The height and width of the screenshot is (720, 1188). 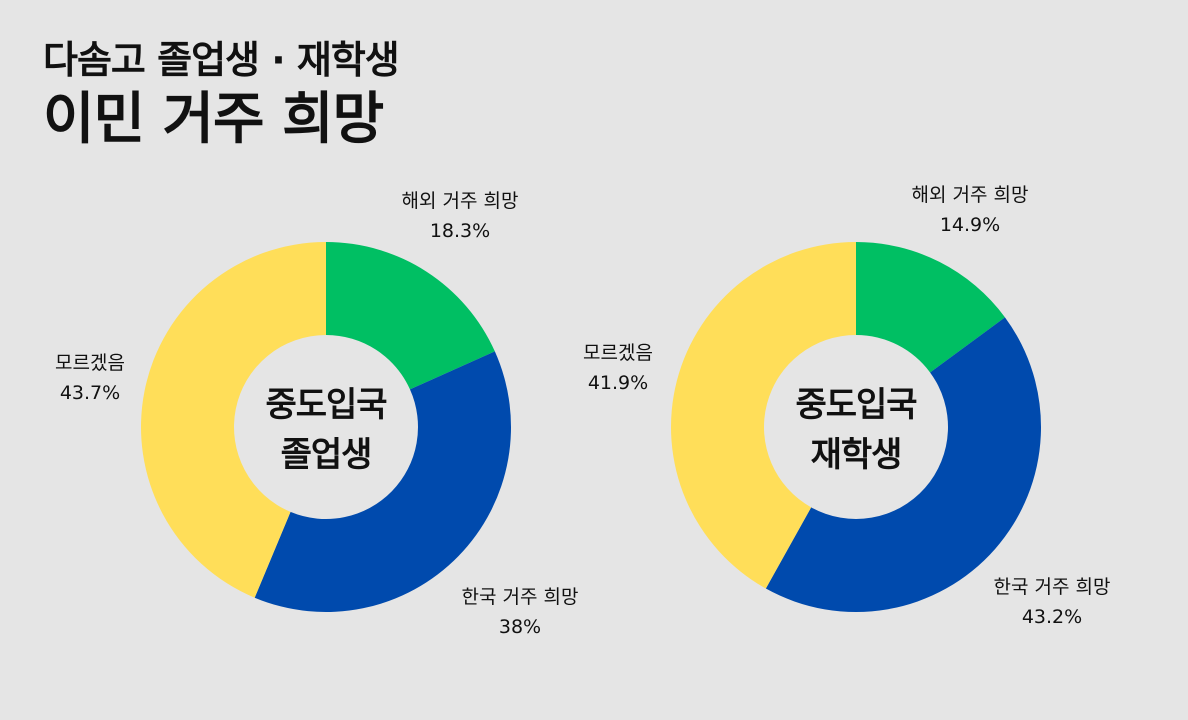 What do you see at coordinates (970, 210) in the screenshot?
I see `slice-label-overseas: 해외 거주 희망 14.9%` at bounding box center [970, 210].